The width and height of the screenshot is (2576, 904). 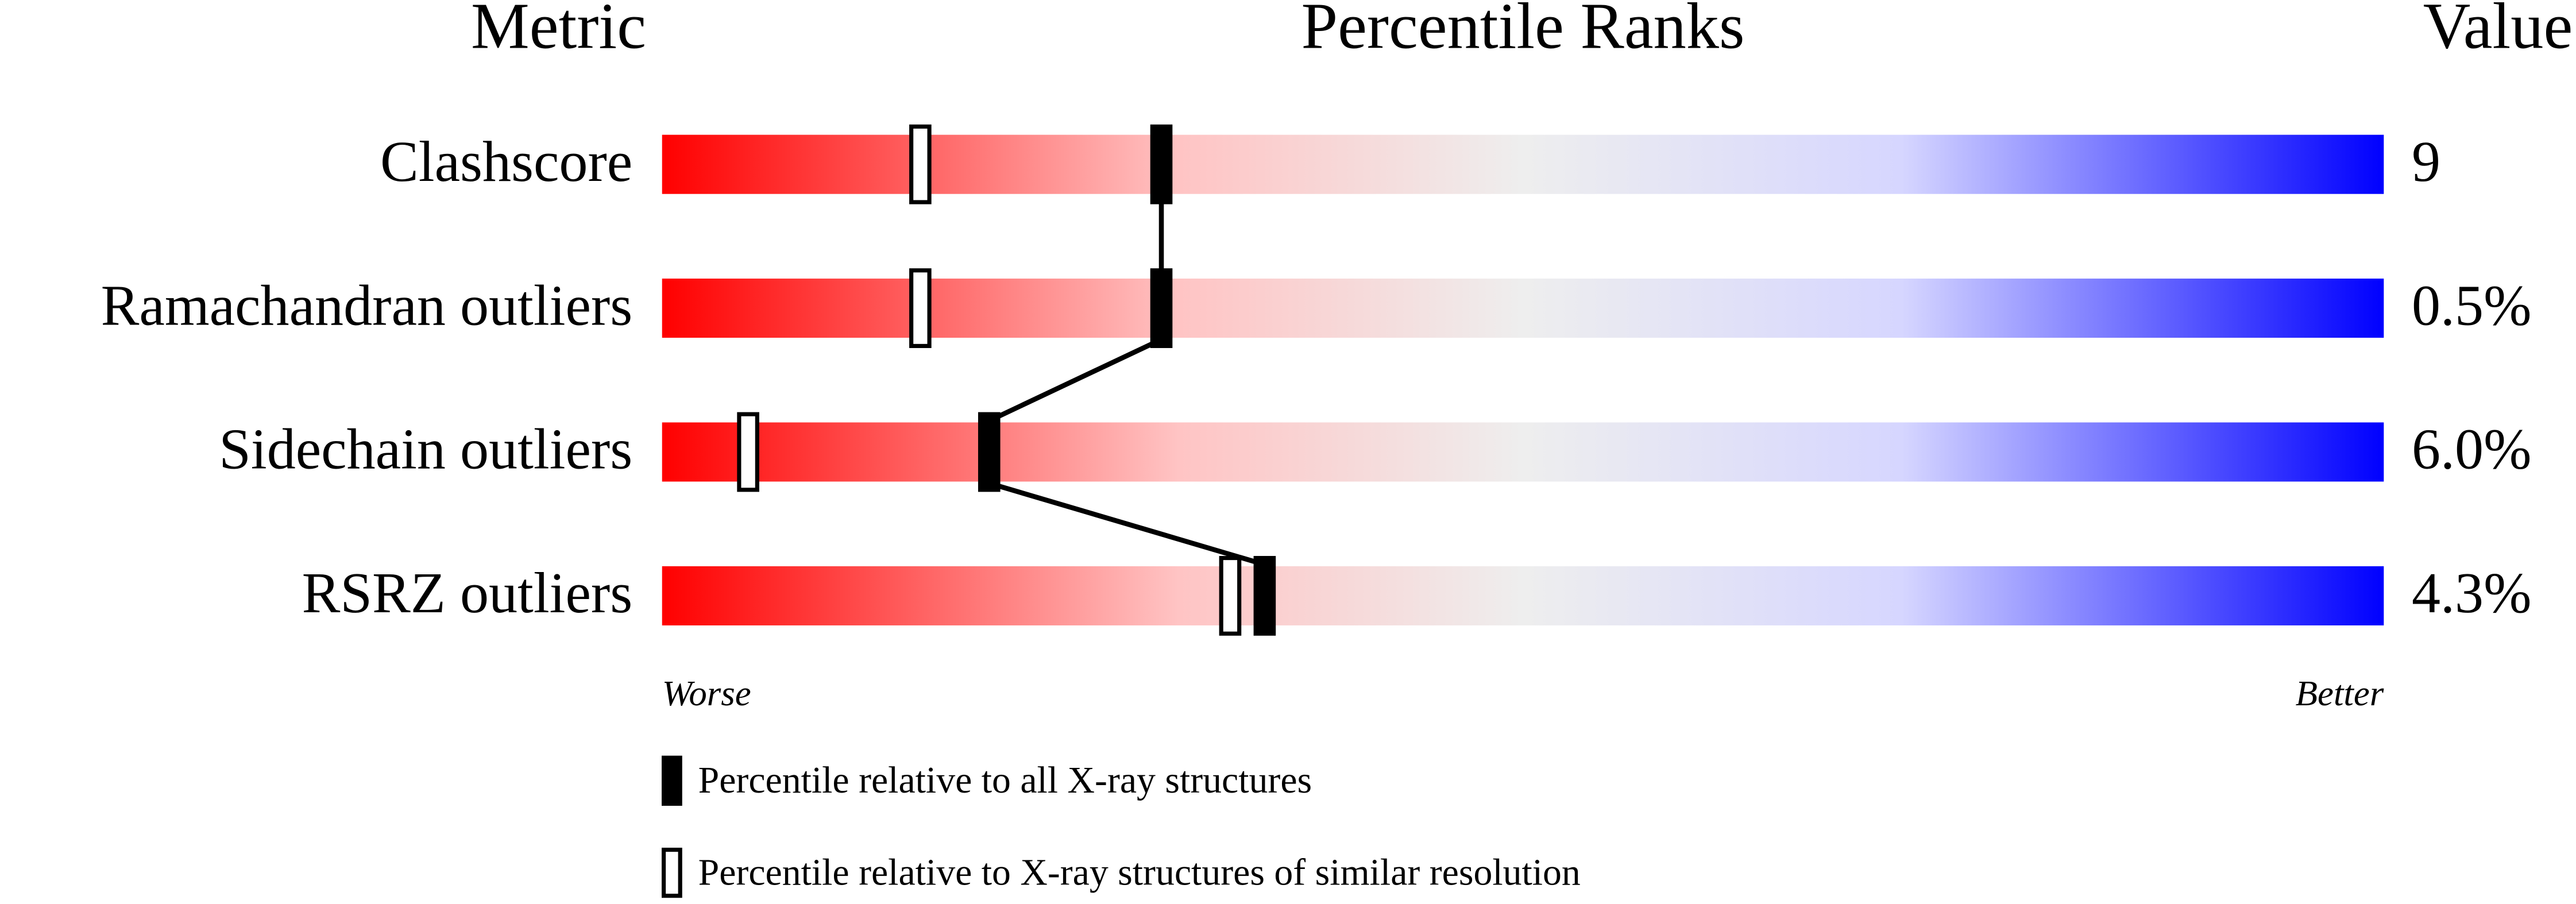 I want to click on metric-label: Sidechain outliers, so click(x=425, y=450).